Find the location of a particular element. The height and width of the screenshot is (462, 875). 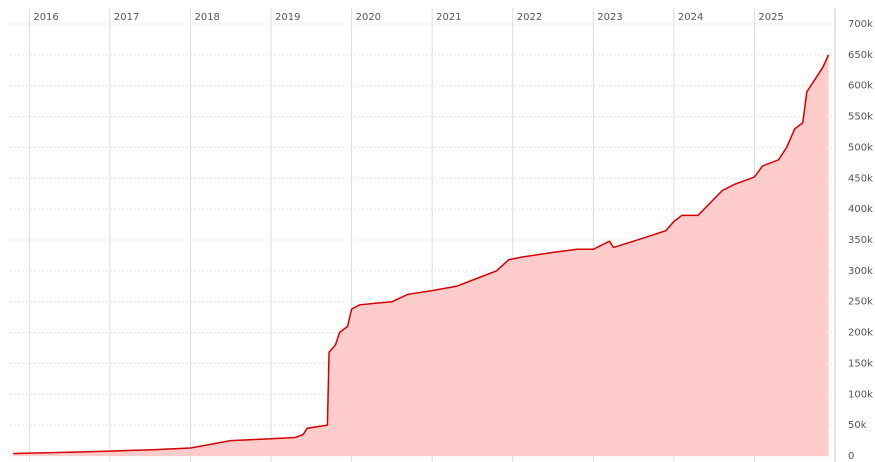

y-tick-label: 0 is located at coordinates (851, 456).